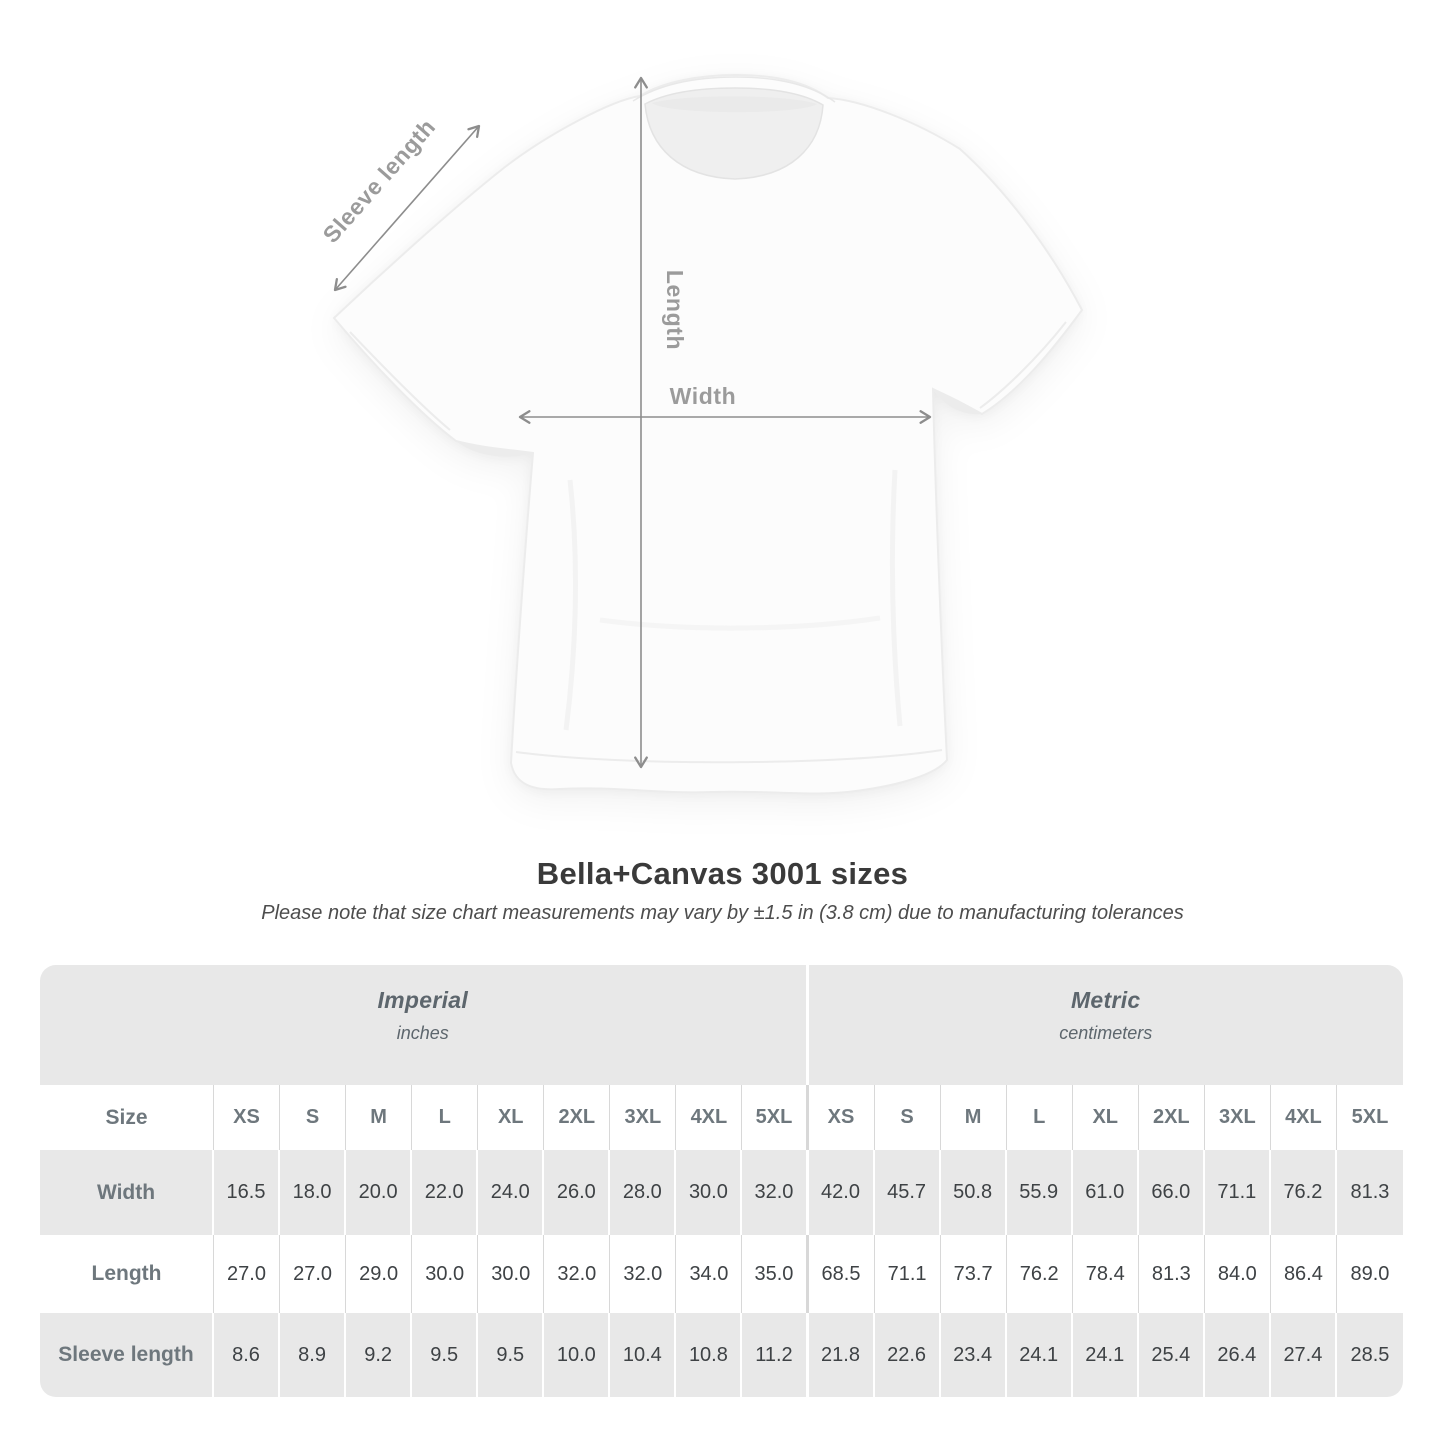  What do you see at coordinates (643, 1117) in the screenshot?
I see `size-header-imperial-3xl: 3XL` at bounding box center [643, 1117].